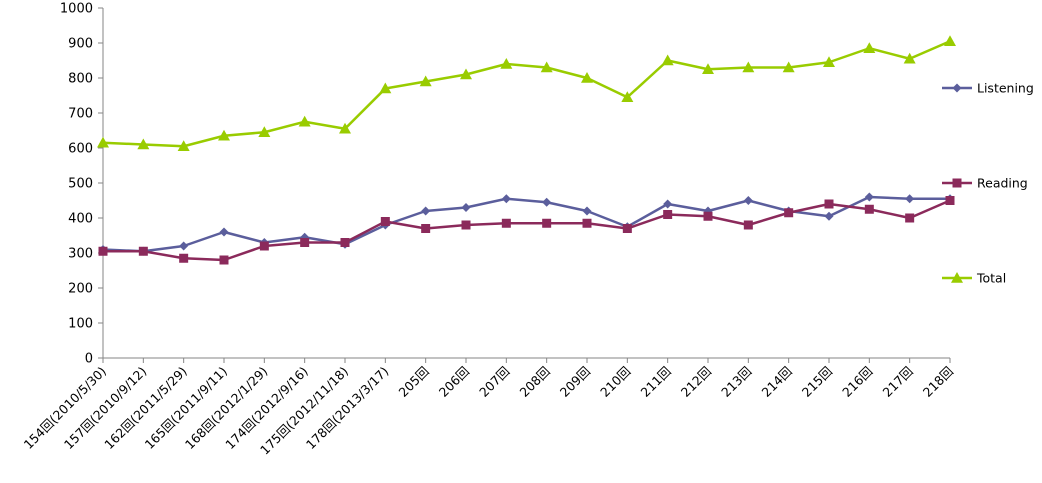 This screenshot has height=483, width=1042. I want to click on legend: Listening Reading Total, so click(988, 183).